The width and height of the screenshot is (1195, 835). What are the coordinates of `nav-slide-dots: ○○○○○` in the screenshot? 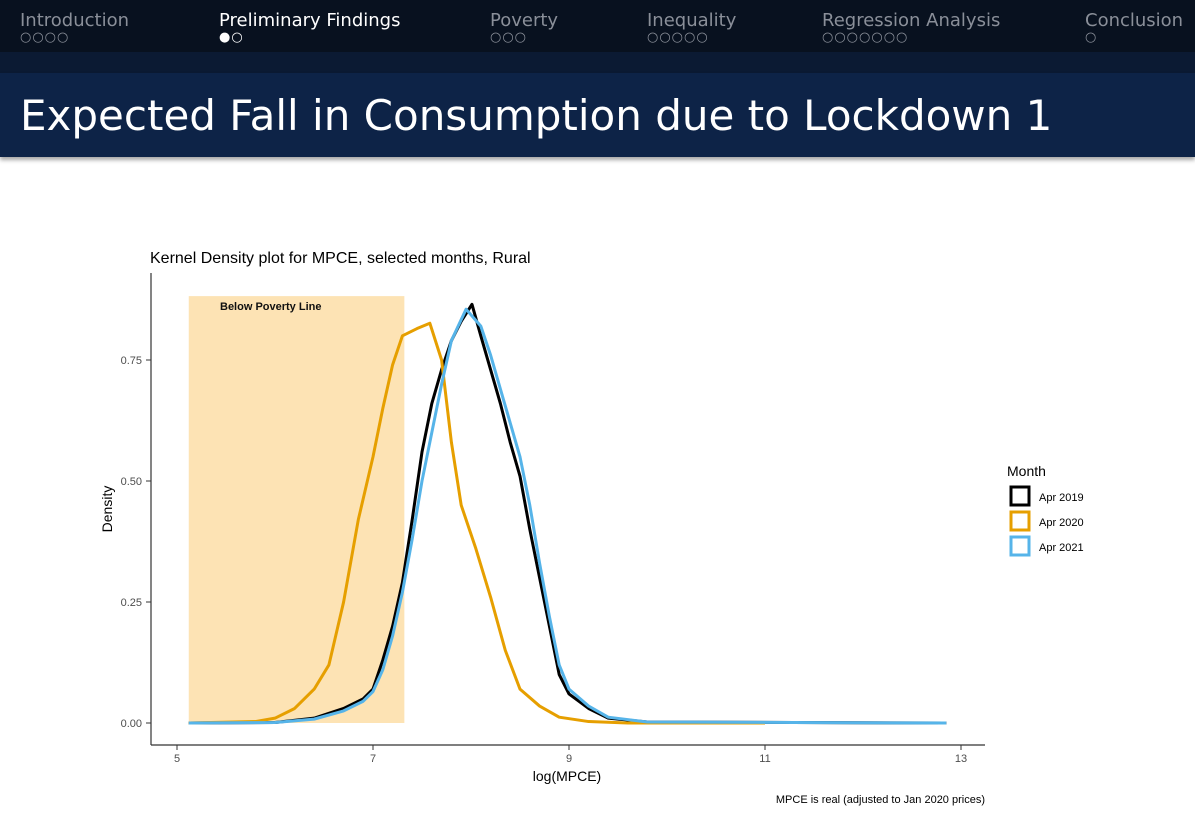 It's located at (678, 37).